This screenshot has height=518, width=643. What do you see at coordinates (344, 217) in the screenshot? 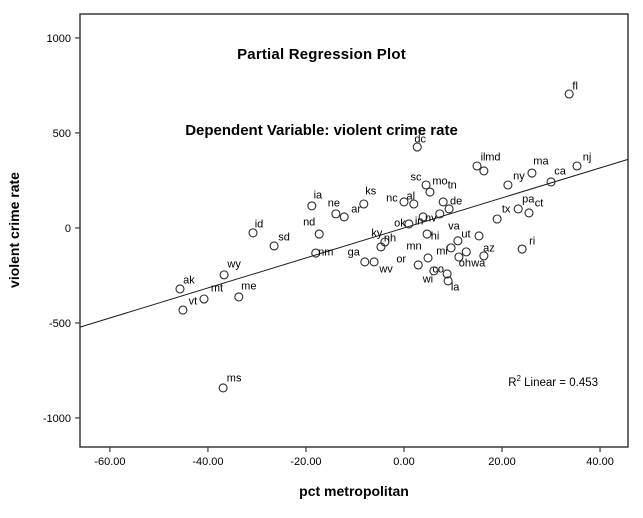
I see `data-point-ar` at bounding box center [344, 217].